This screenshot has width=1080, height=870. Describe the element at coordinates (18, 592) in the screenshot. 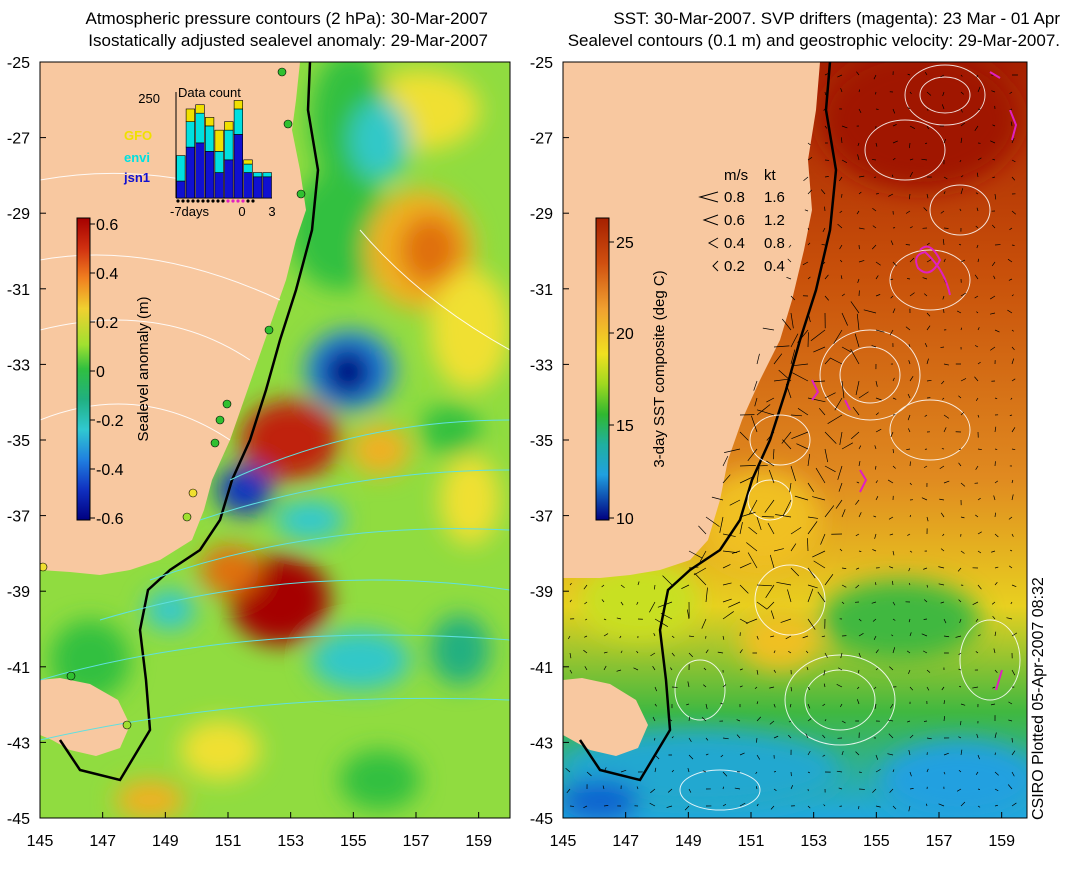

I see `left-y-tick-label: -39` at that location.